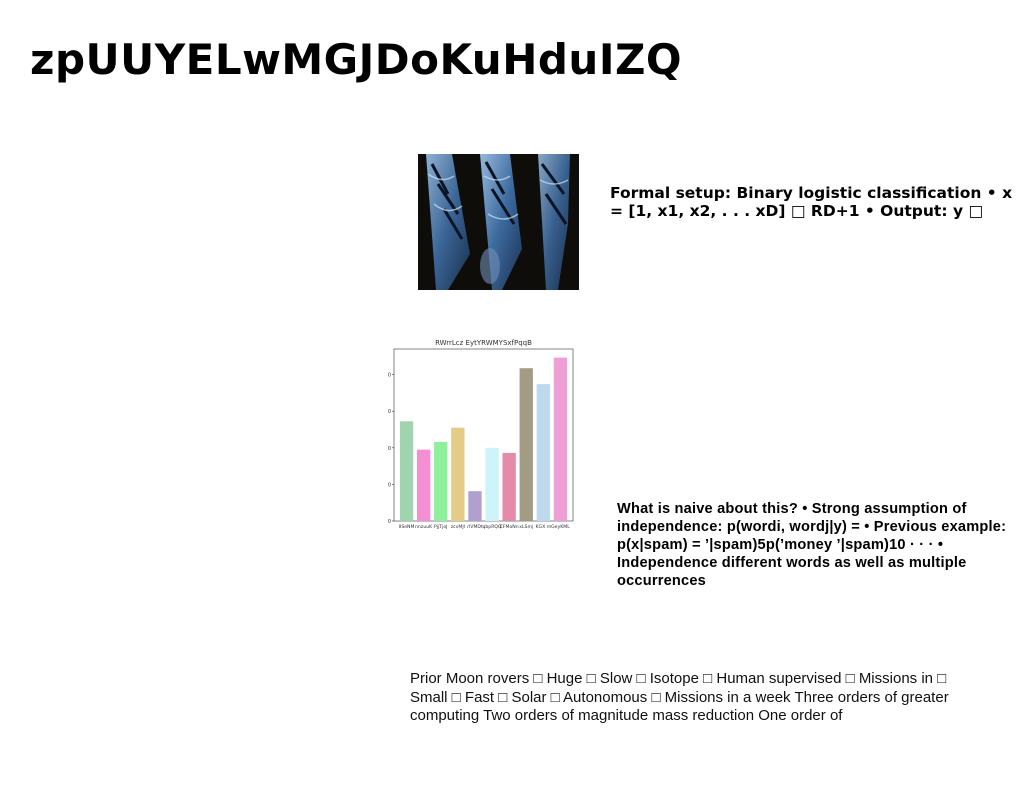 This screenshot has height=788, width=1024. Describe the element at coordinates (441, 527) in the screenshot. I see `x-tick-label: PjjTjoJ` at that location.